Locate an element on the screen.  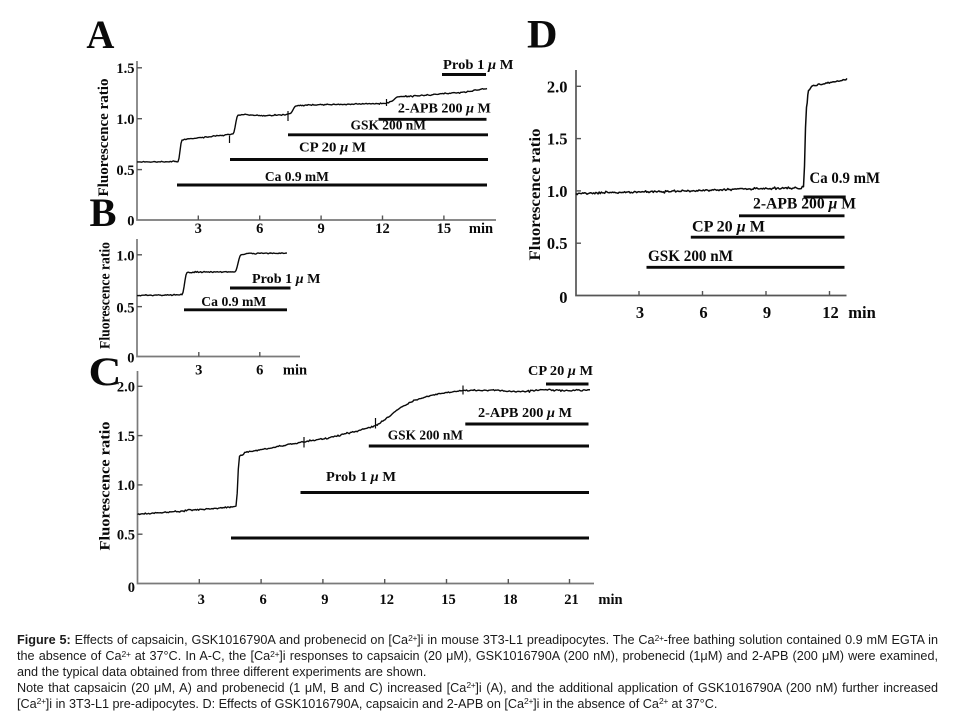
svg-text: A is located at coordinates (100, 34).